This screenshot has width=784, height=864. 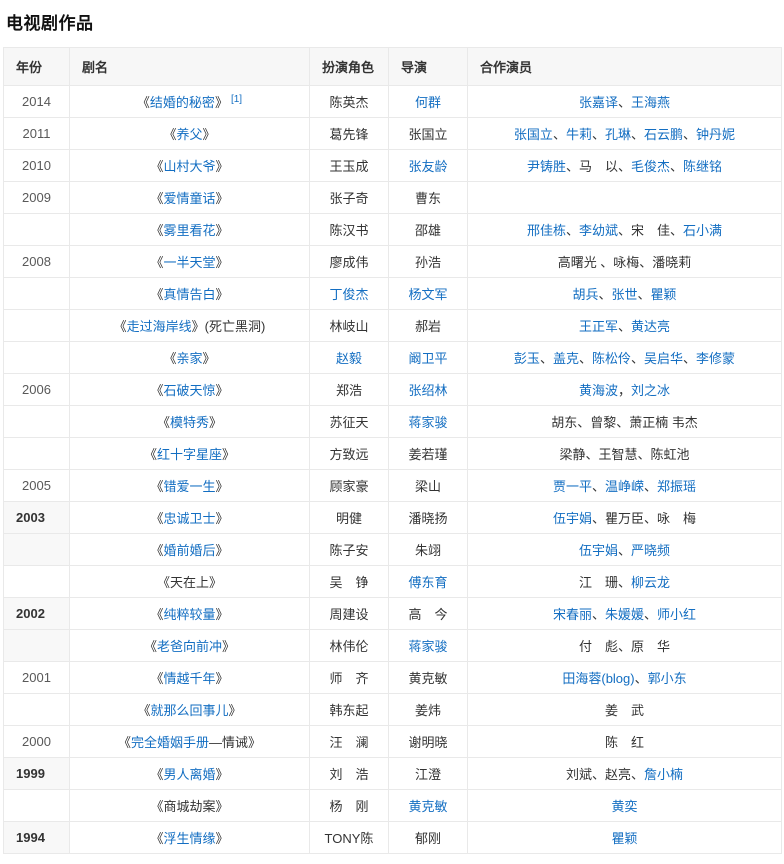 I want to click on title-cell: 《结婚的秘密》 [1], so click(x=189, y=101).